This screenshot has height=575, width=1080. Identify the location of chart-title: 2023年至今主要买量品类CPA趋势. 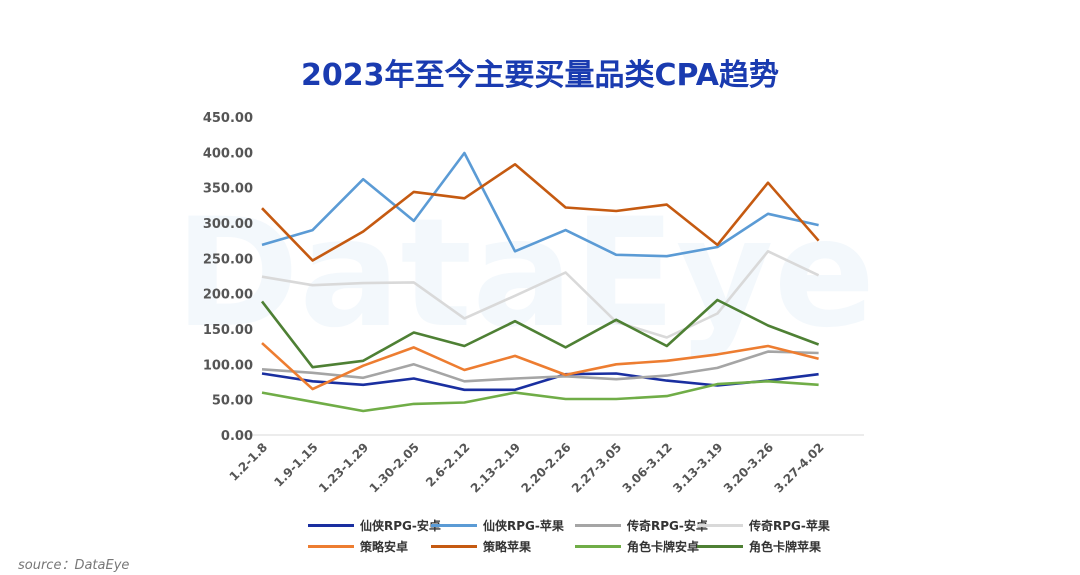
(540, 75).